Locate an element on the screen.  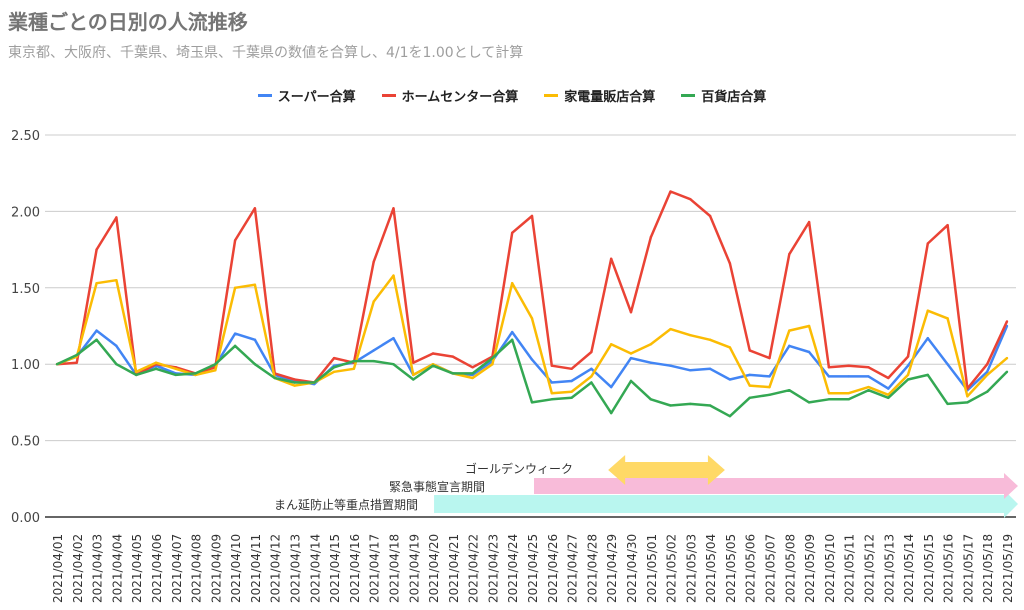
x-tick-label: 2021/05/07 is located at coordinates (771, 568).